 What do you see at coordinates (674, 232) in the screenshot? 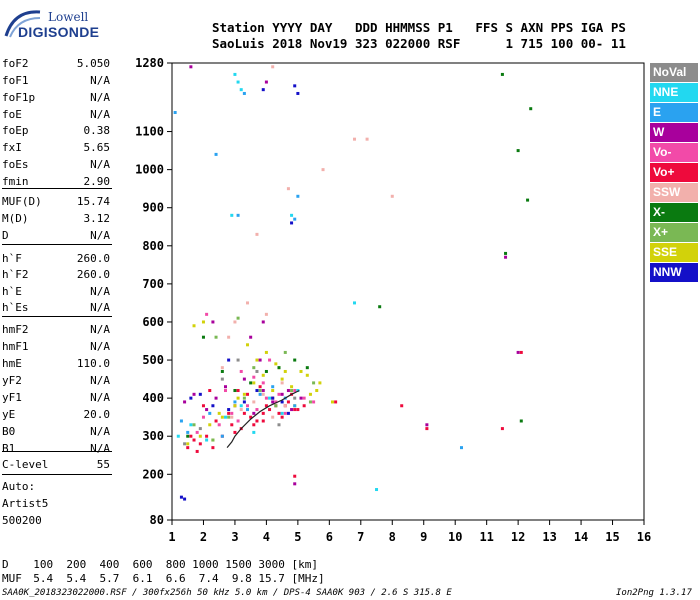
I see `legend-item-x: X+` at bounding box center [674, 232].